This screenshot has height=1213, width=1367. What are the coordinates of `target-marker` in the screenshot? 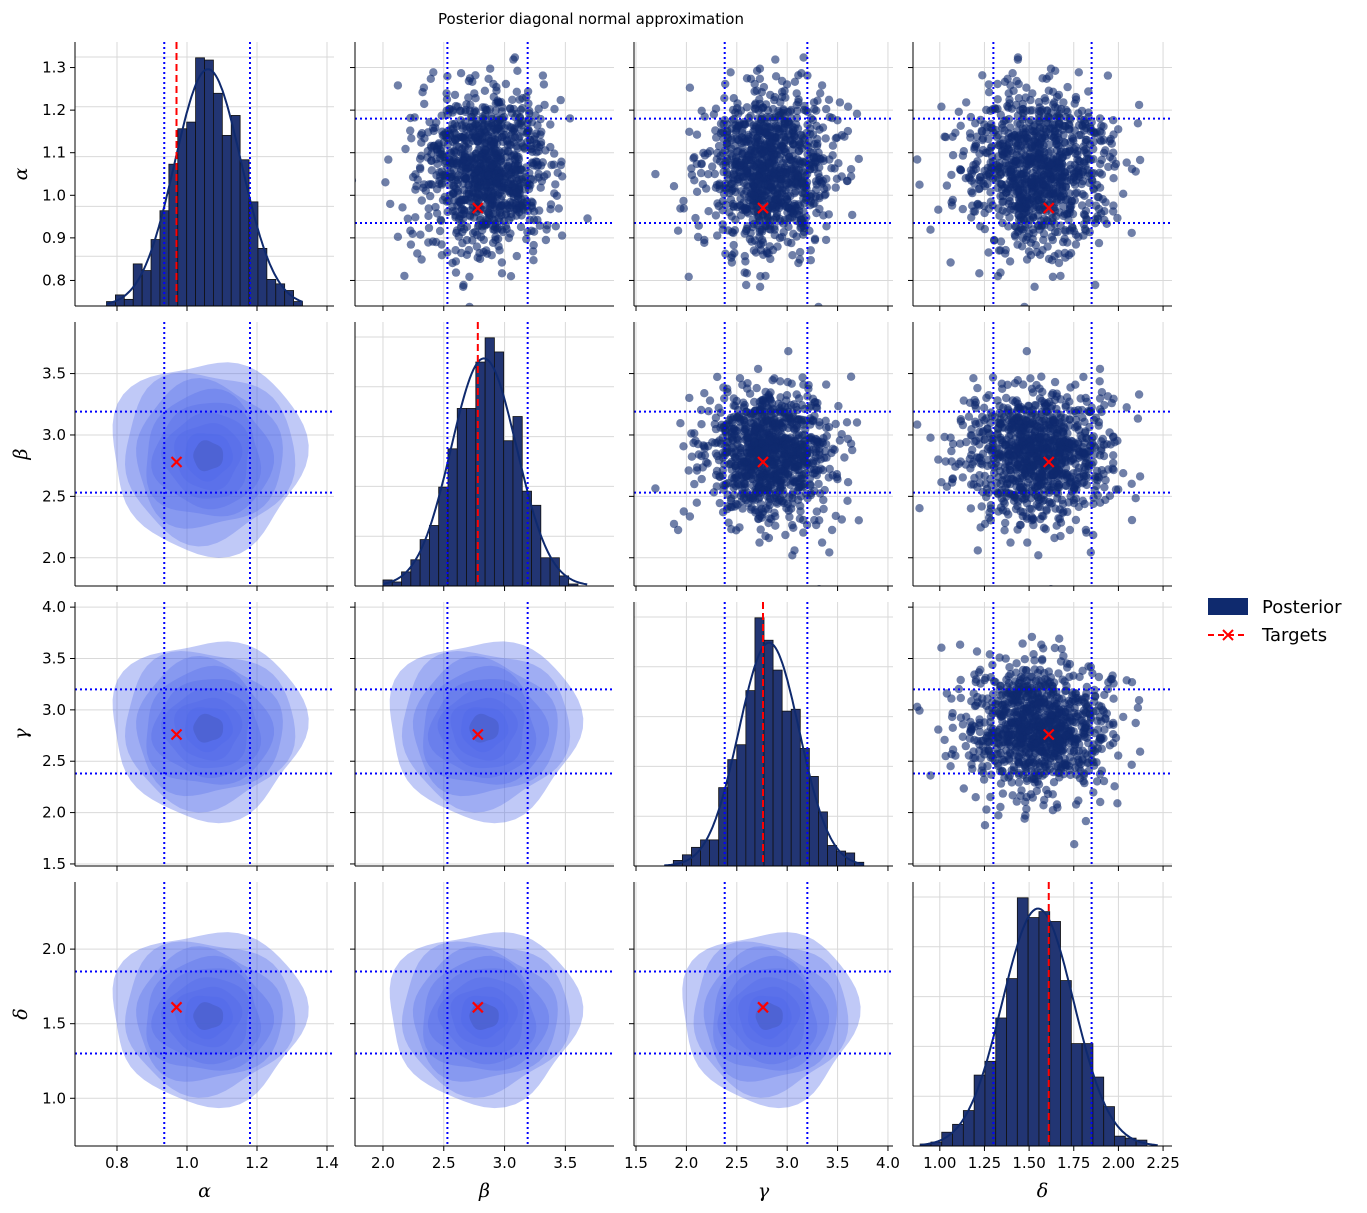 It's located at (763, 208).